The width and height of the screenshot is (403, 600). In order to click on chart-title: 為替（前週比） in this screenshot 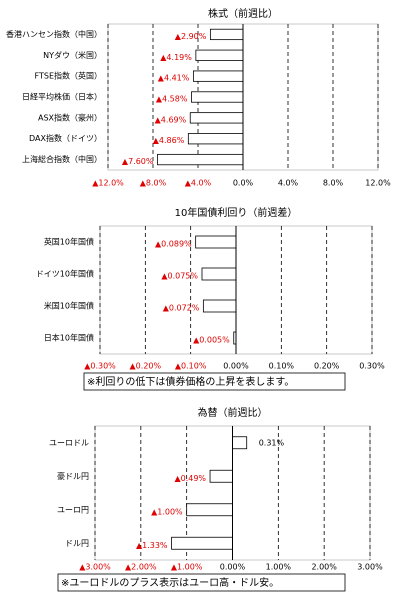, I will do `click(233, 412)`.